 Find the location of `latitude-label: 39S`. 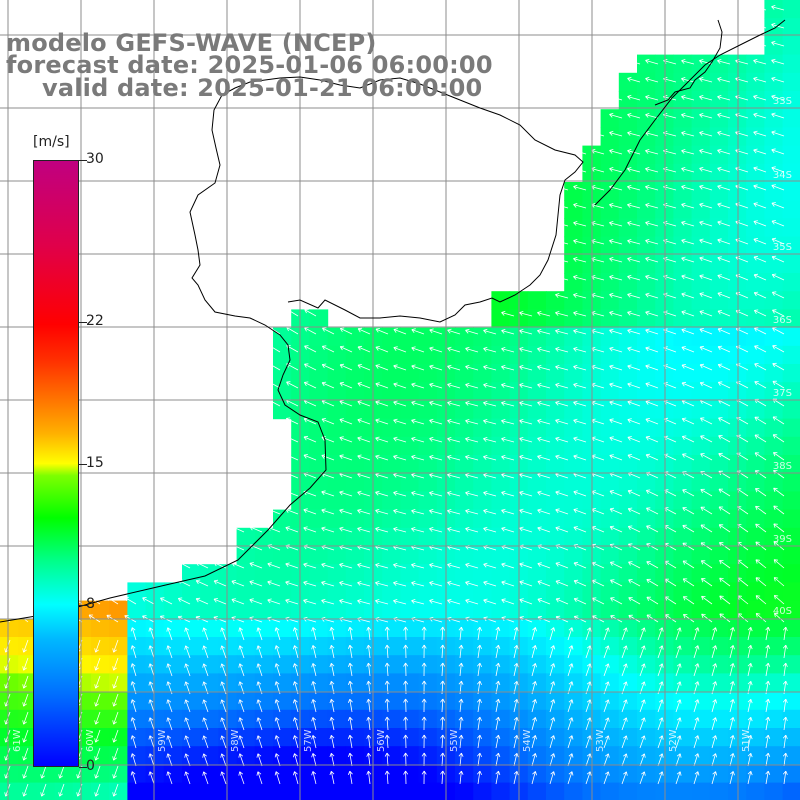

latitude-label: 39S is located at coordinates (782, 539).